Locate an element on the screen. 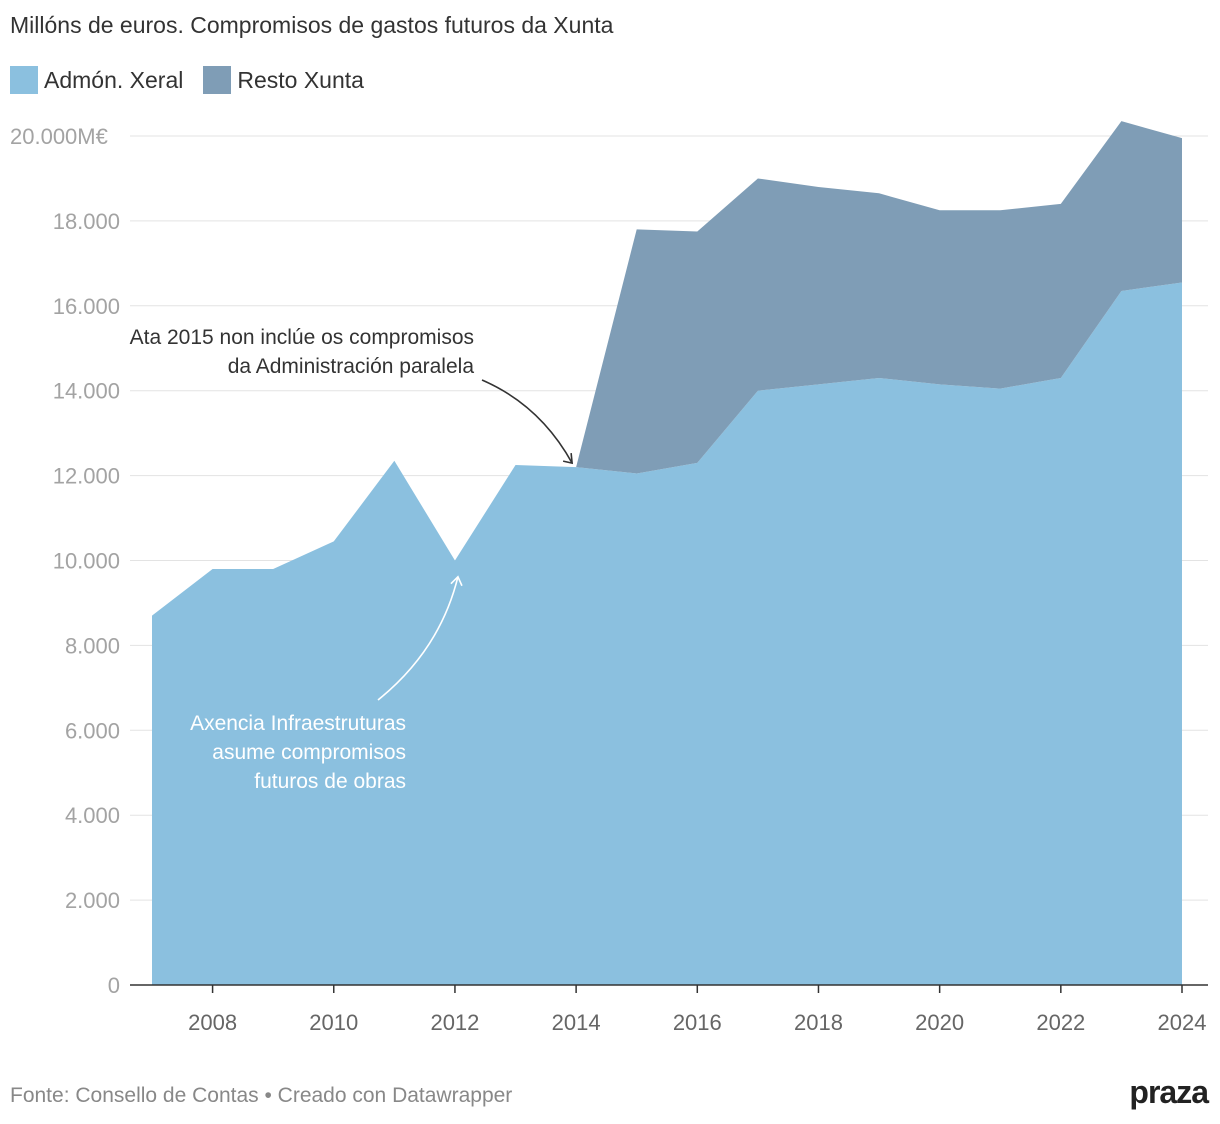 The height and width of the screenshot is (1124, 1220). annotation-1-line-1: da Administración paralela is located at coordinates (351, 366).